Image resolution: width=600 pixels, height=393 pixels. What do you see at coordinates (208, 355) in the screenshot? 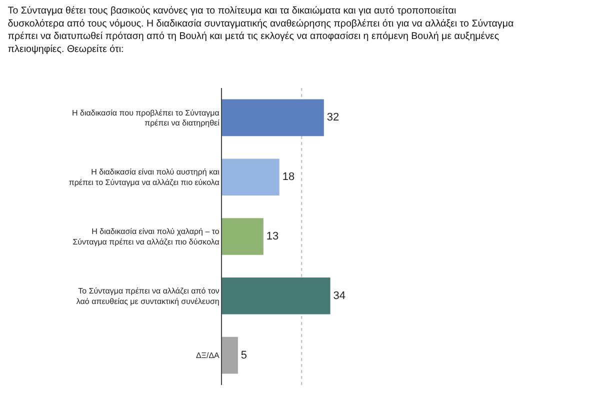
I see `y-tick-label: ΔΞ/ΔΑ` at bounding box center [208, 355].